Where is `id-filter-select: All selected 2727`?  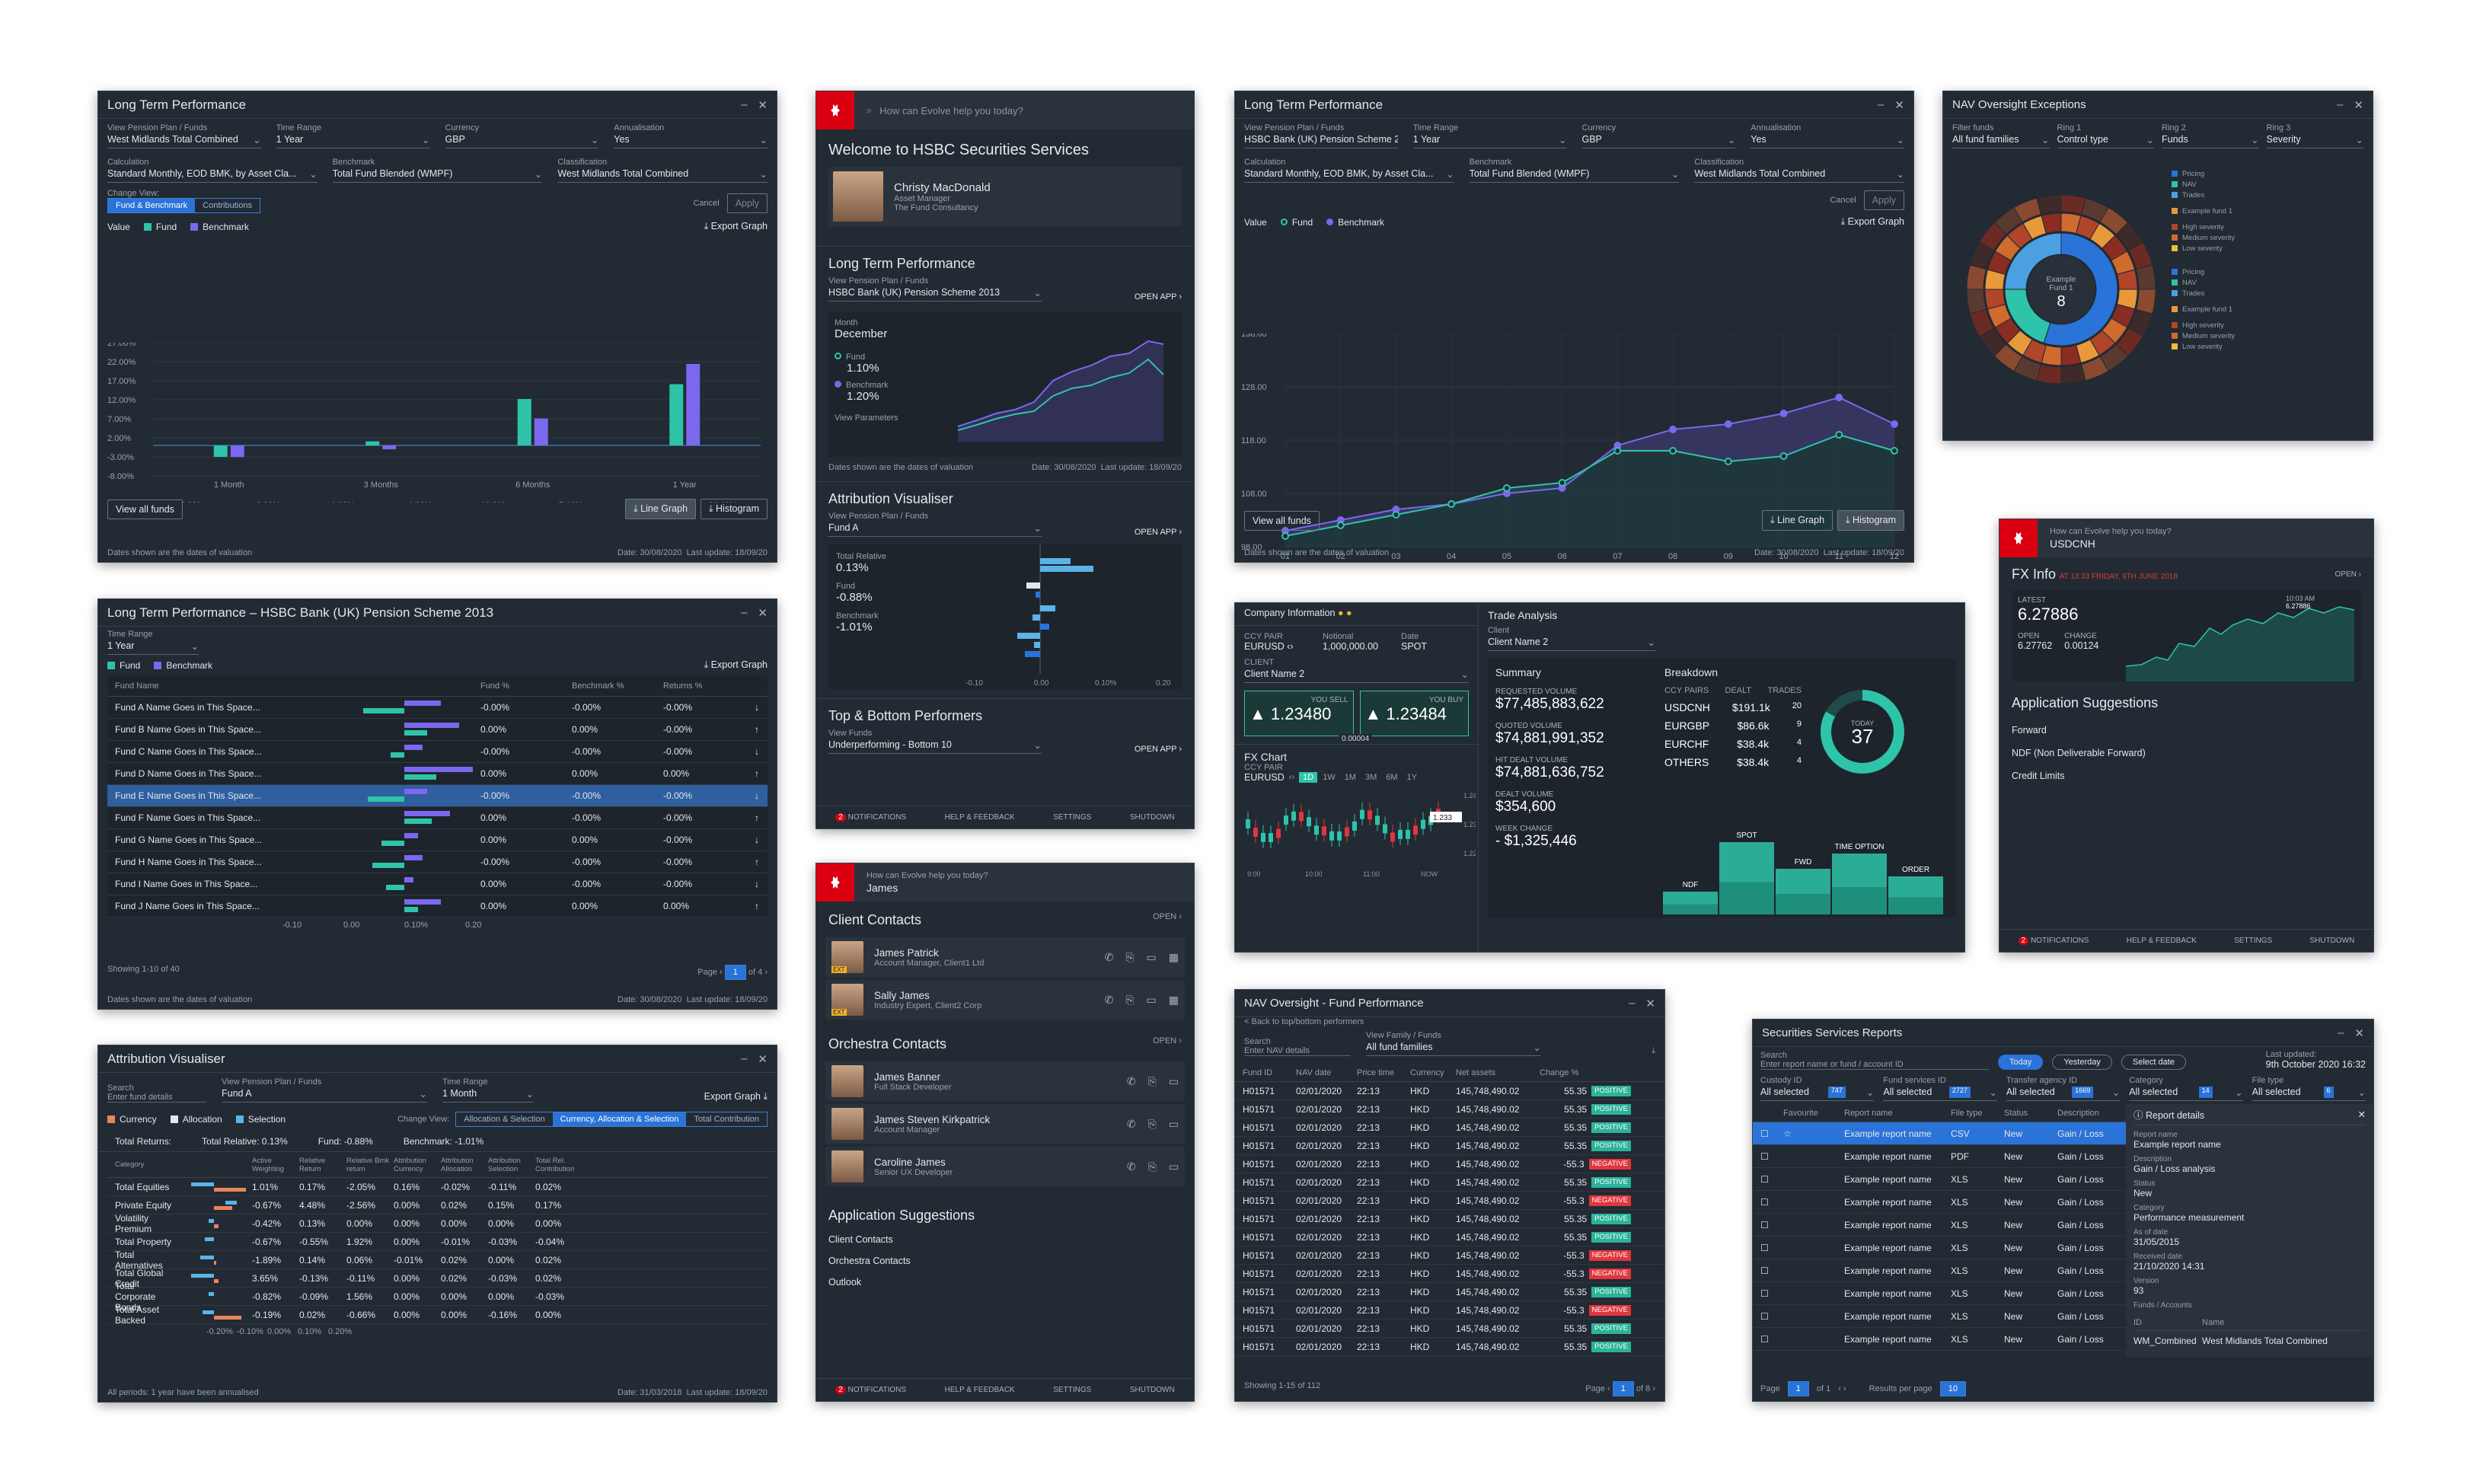 id-filter-select: All selected 2727 is located at coordinates (1940, 1093).